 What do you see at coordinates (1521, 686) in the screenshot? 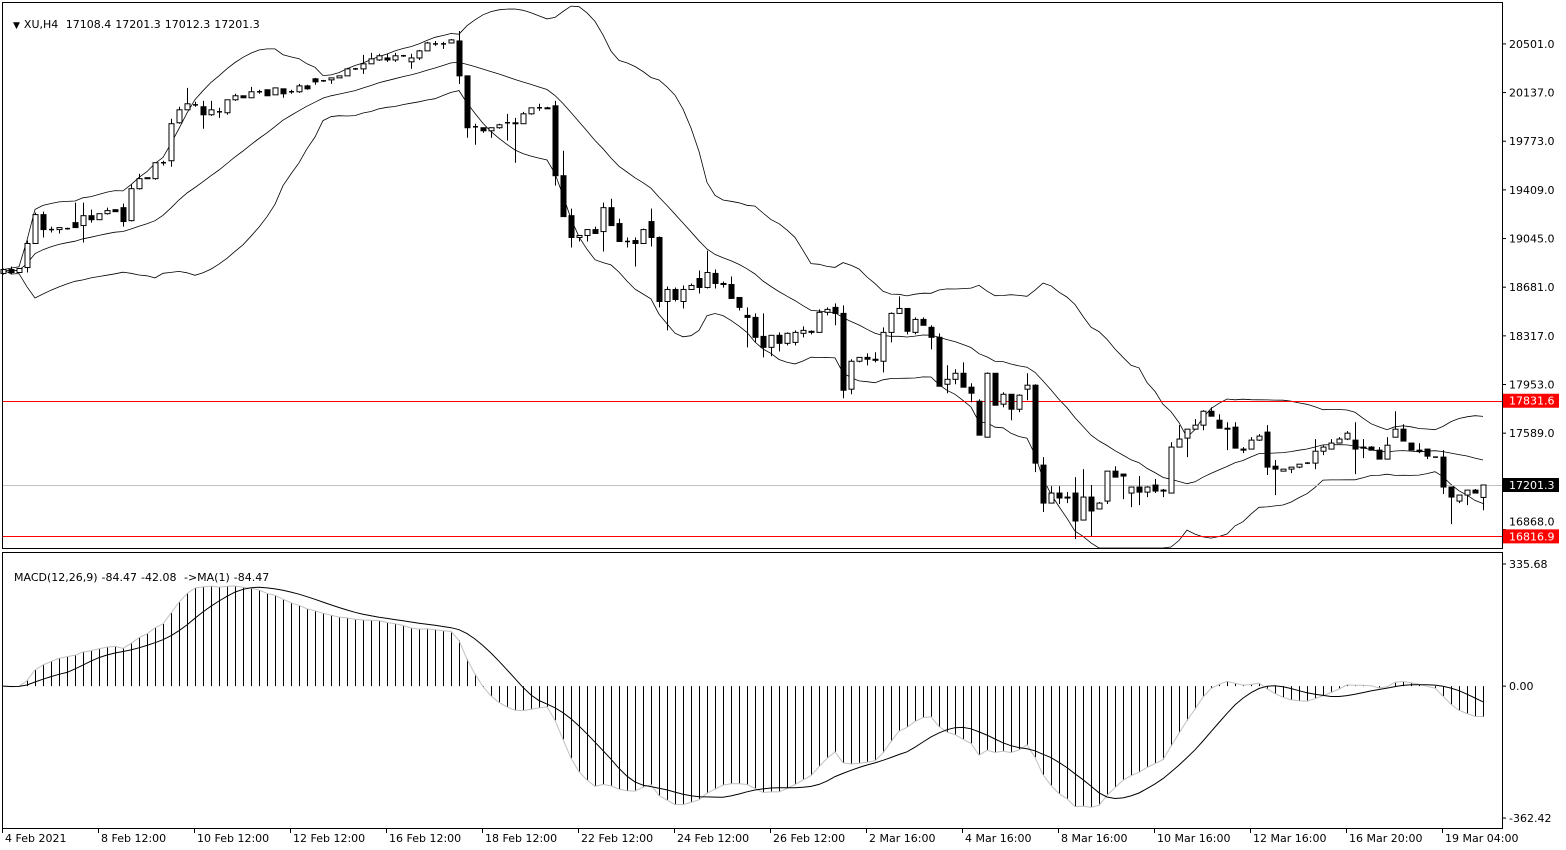
I see `macd-tick-label: 0.00` at bounding box center [1521, 686].